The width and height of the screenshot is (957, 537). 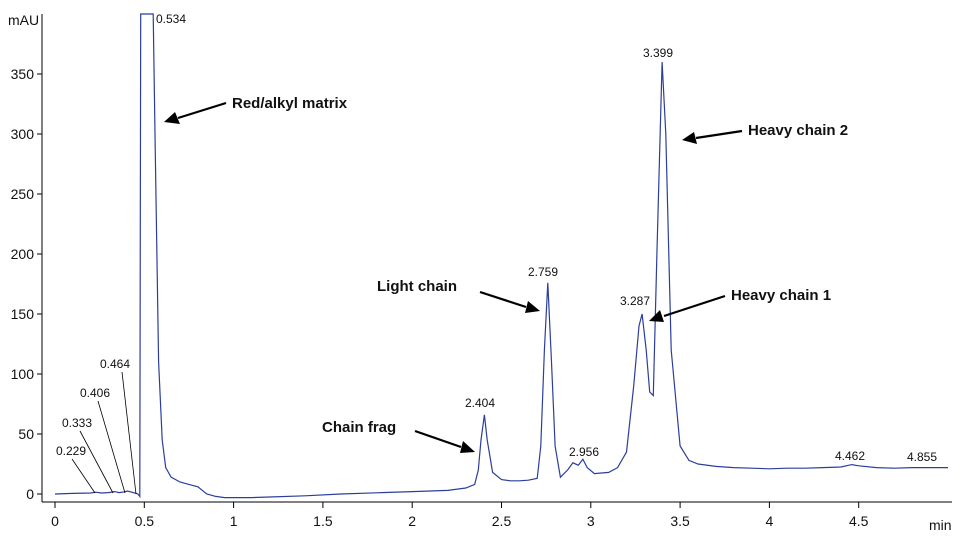 What do you see at coordinates (55, 521) in the screenshot?
I see `x-tick-label: 0` at bounding box center [55, 521].